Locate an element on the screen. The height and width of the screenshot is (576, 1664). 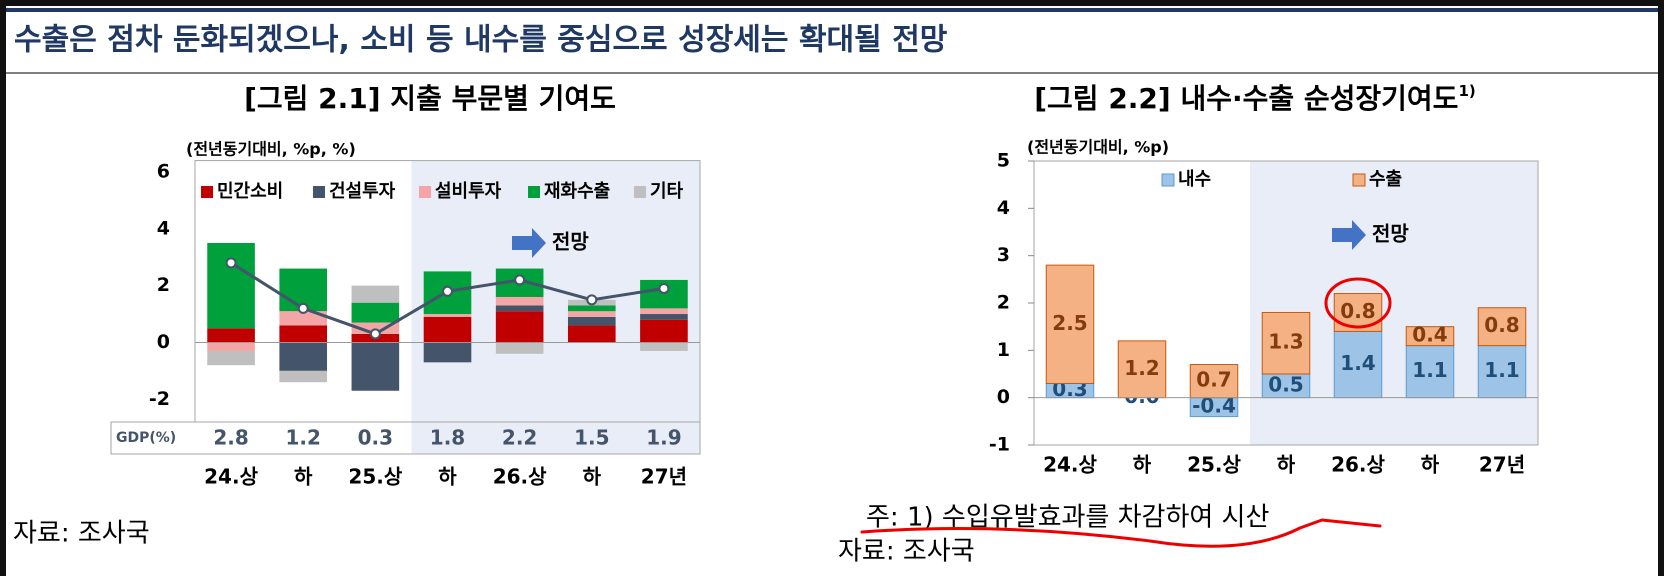
data-label: 1.3 is located at coordinates (1285, 342).